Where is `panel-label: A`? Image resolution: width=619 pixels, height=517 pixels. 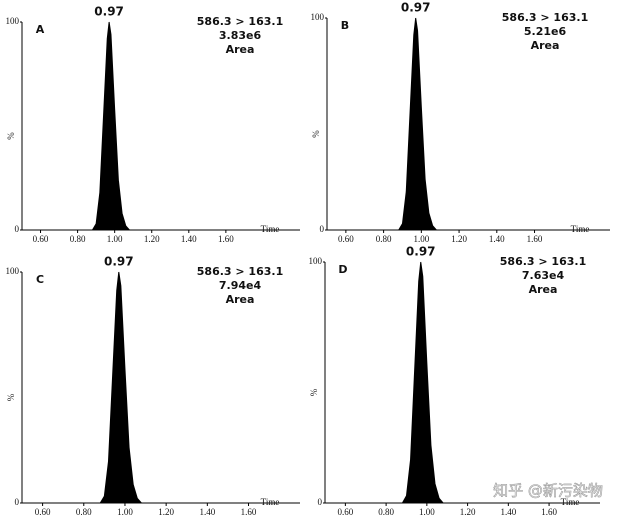
panel-label: A is located at coordinates (40, 29).